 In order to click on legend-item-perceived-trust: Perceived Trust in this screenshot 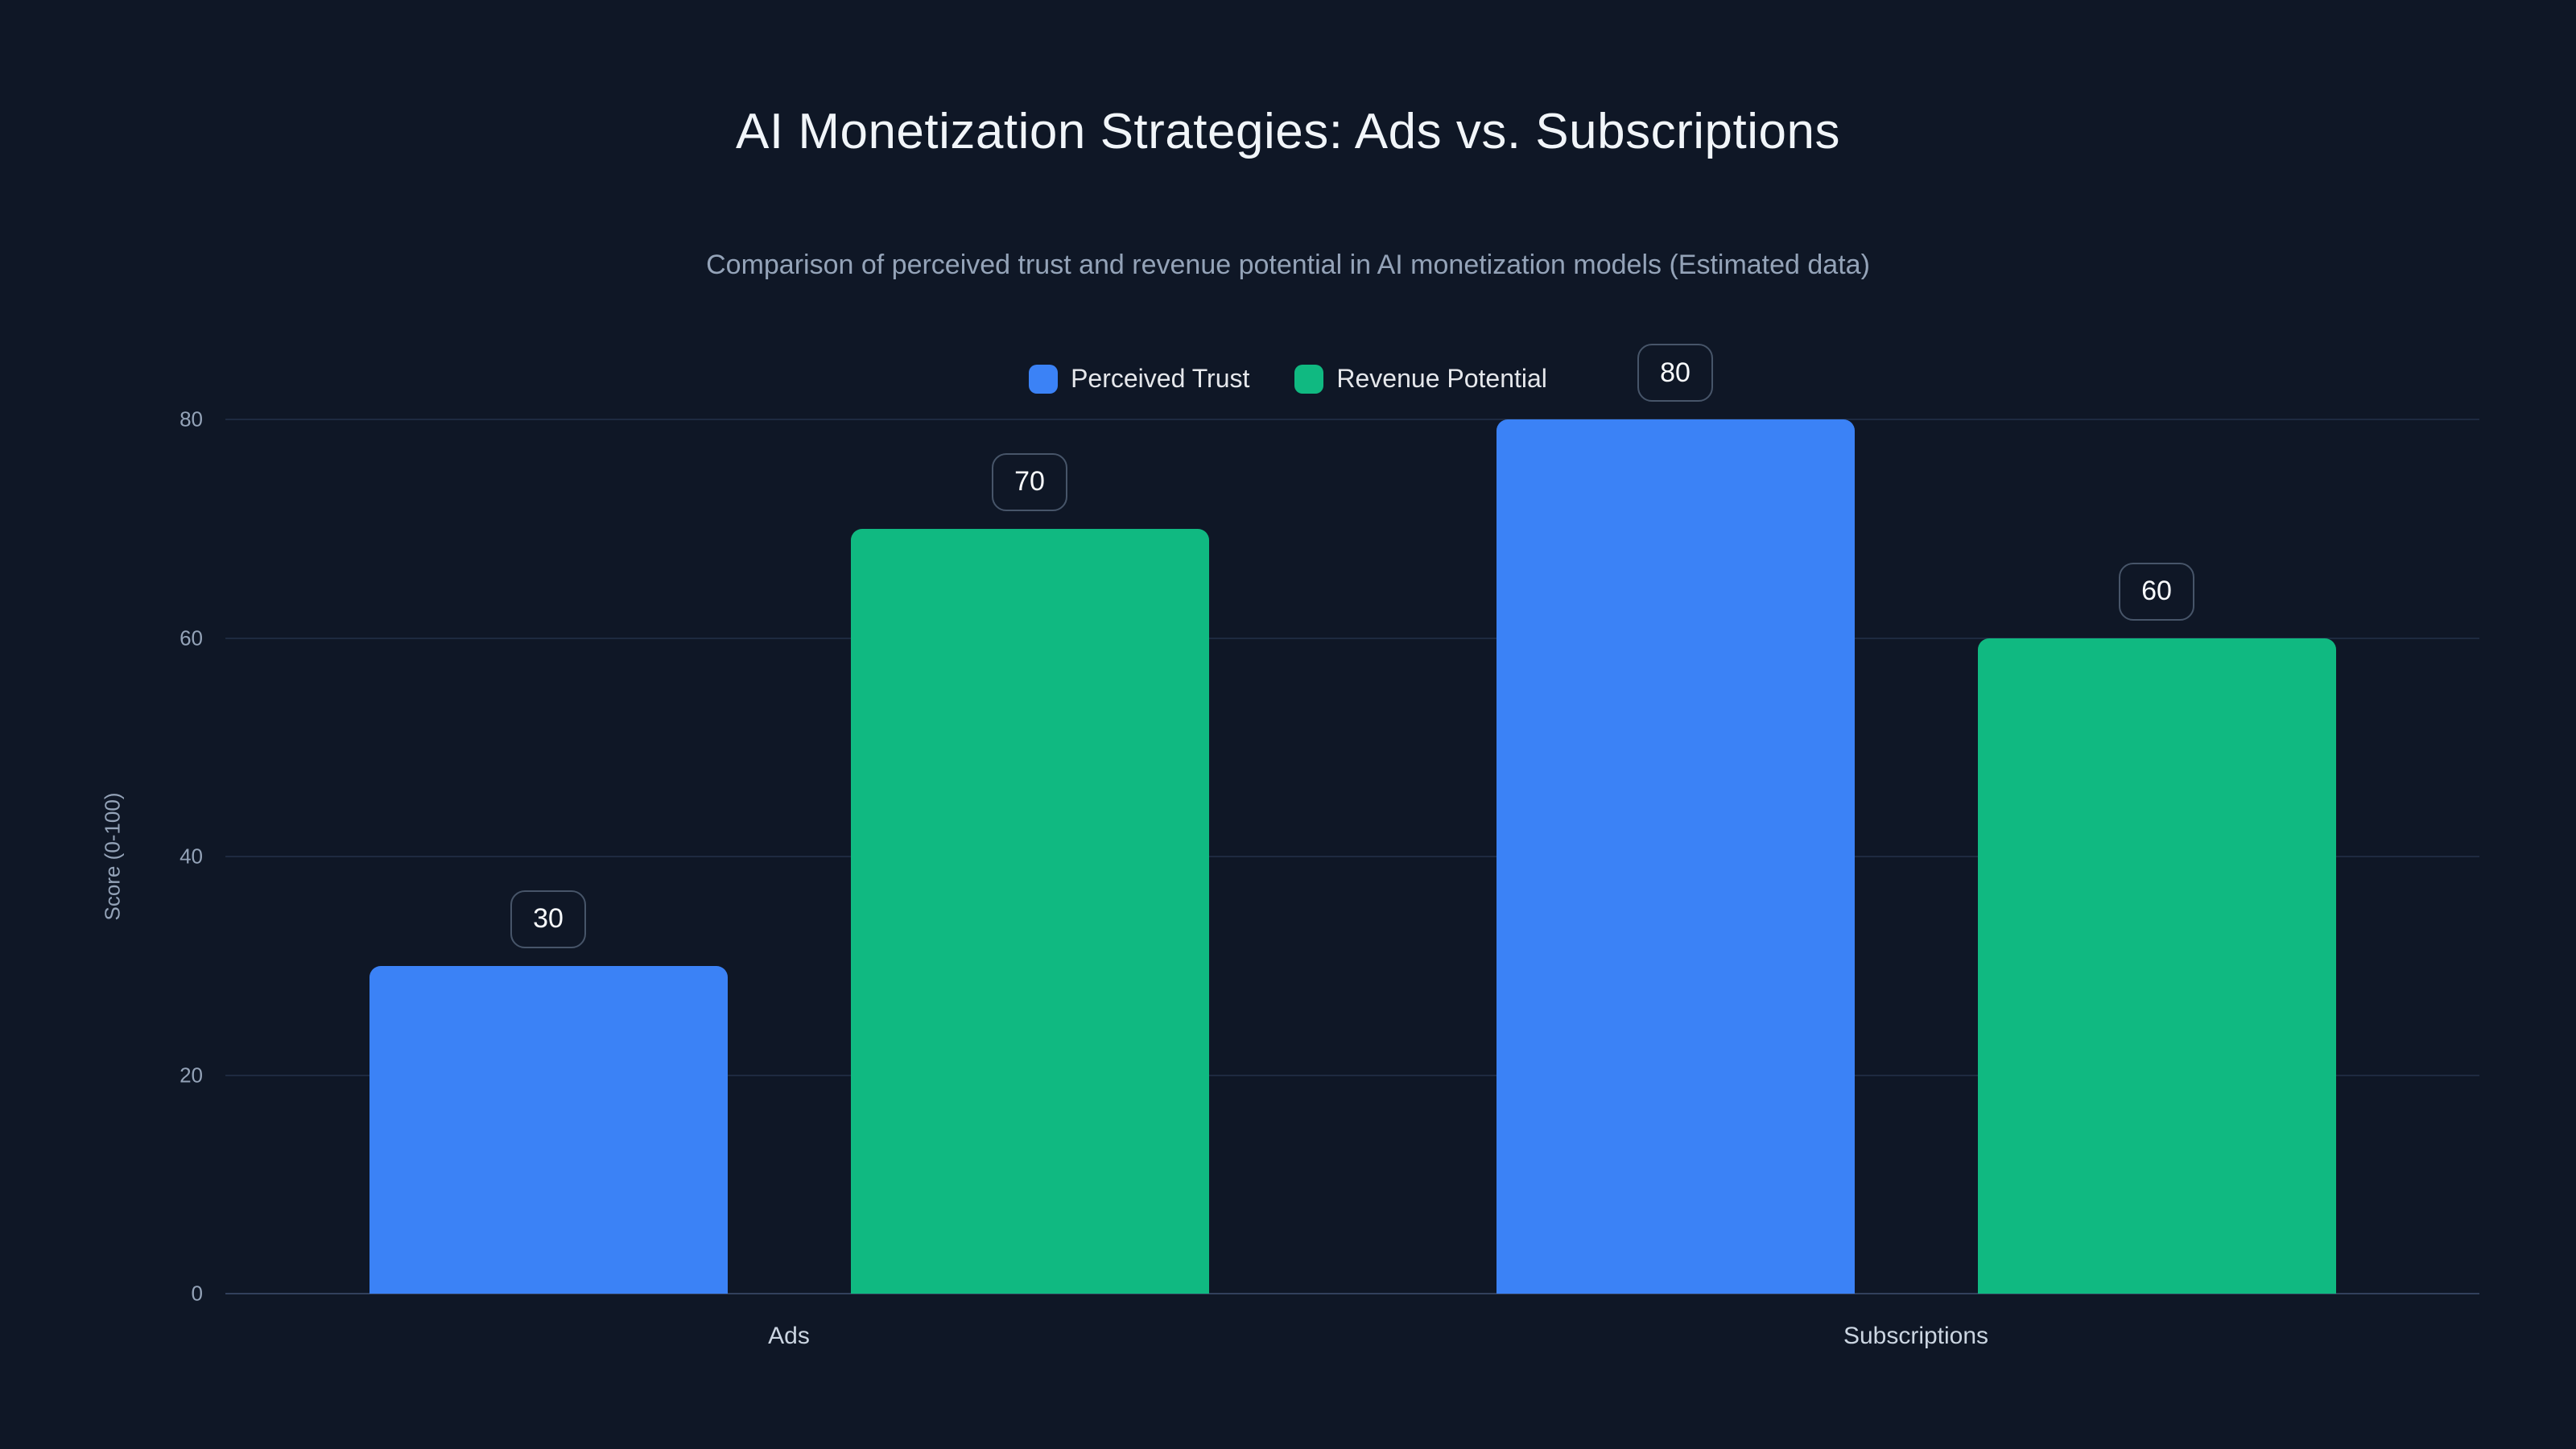, I will do `click(1139, 379)`.